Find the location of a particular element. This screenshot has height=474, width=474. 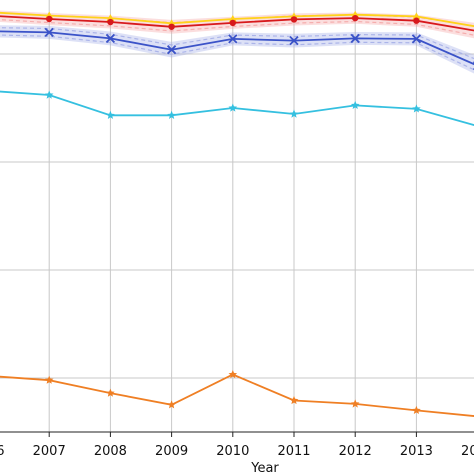

x-axis-label: Year is located at coordinates (264, 467).